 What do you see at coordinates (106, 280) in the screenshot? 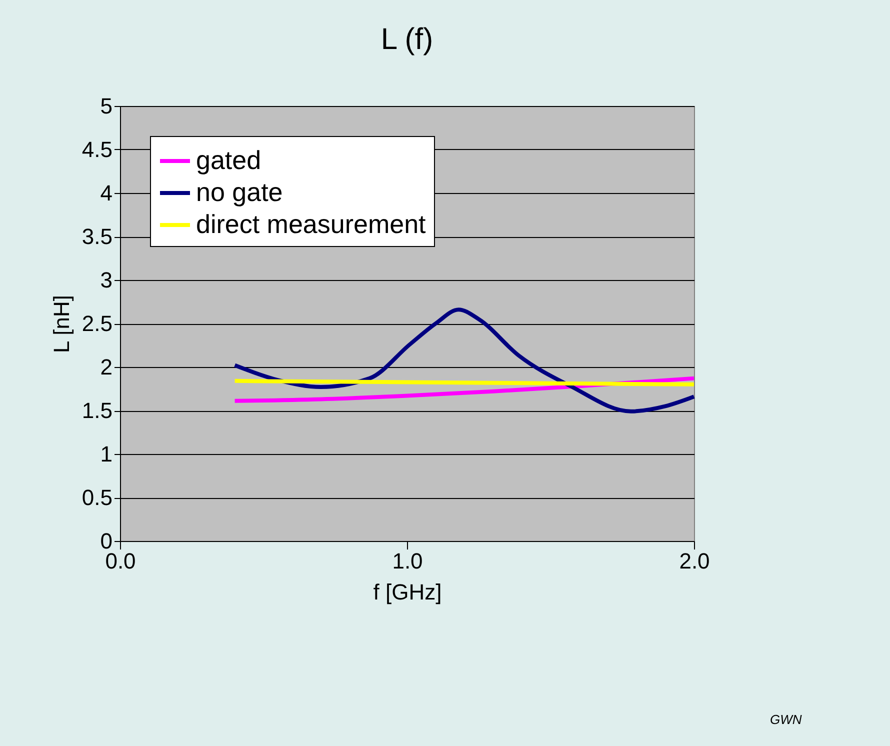
I see `y-tick-label: 3` at bounding box center [106, 280].